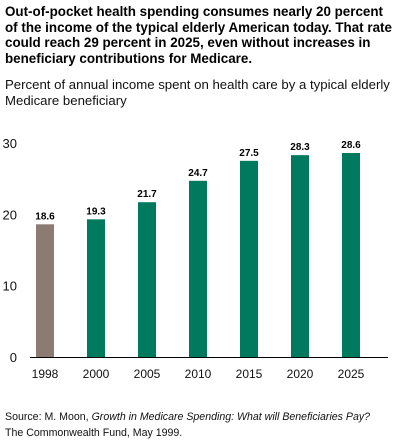 The width and height of the screenshot is (400, 447). What do you see at coordinates (147, 374) in the screenshot?
I see `category-label: 2005` at bounding box center [147, 374].